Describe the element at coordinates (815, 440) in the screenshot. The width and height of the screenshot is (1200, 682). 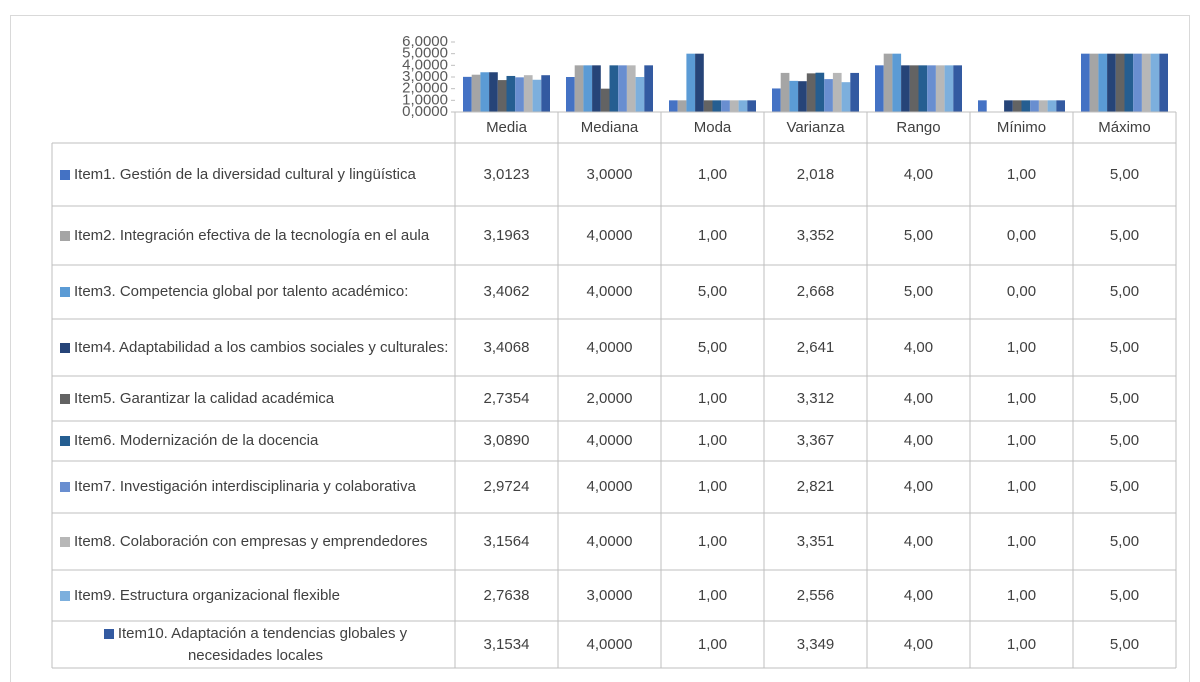
I see `table-value: 3,367` at that location.